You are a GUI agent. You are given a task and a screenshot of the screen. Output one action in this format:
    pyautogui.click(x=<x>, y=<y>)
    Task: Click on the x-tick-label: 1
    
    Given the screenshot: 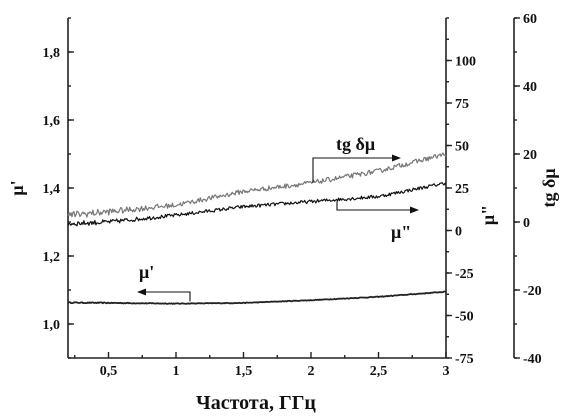 What is the action you would take?
    pyautogui.click(x=176, y=371)
    